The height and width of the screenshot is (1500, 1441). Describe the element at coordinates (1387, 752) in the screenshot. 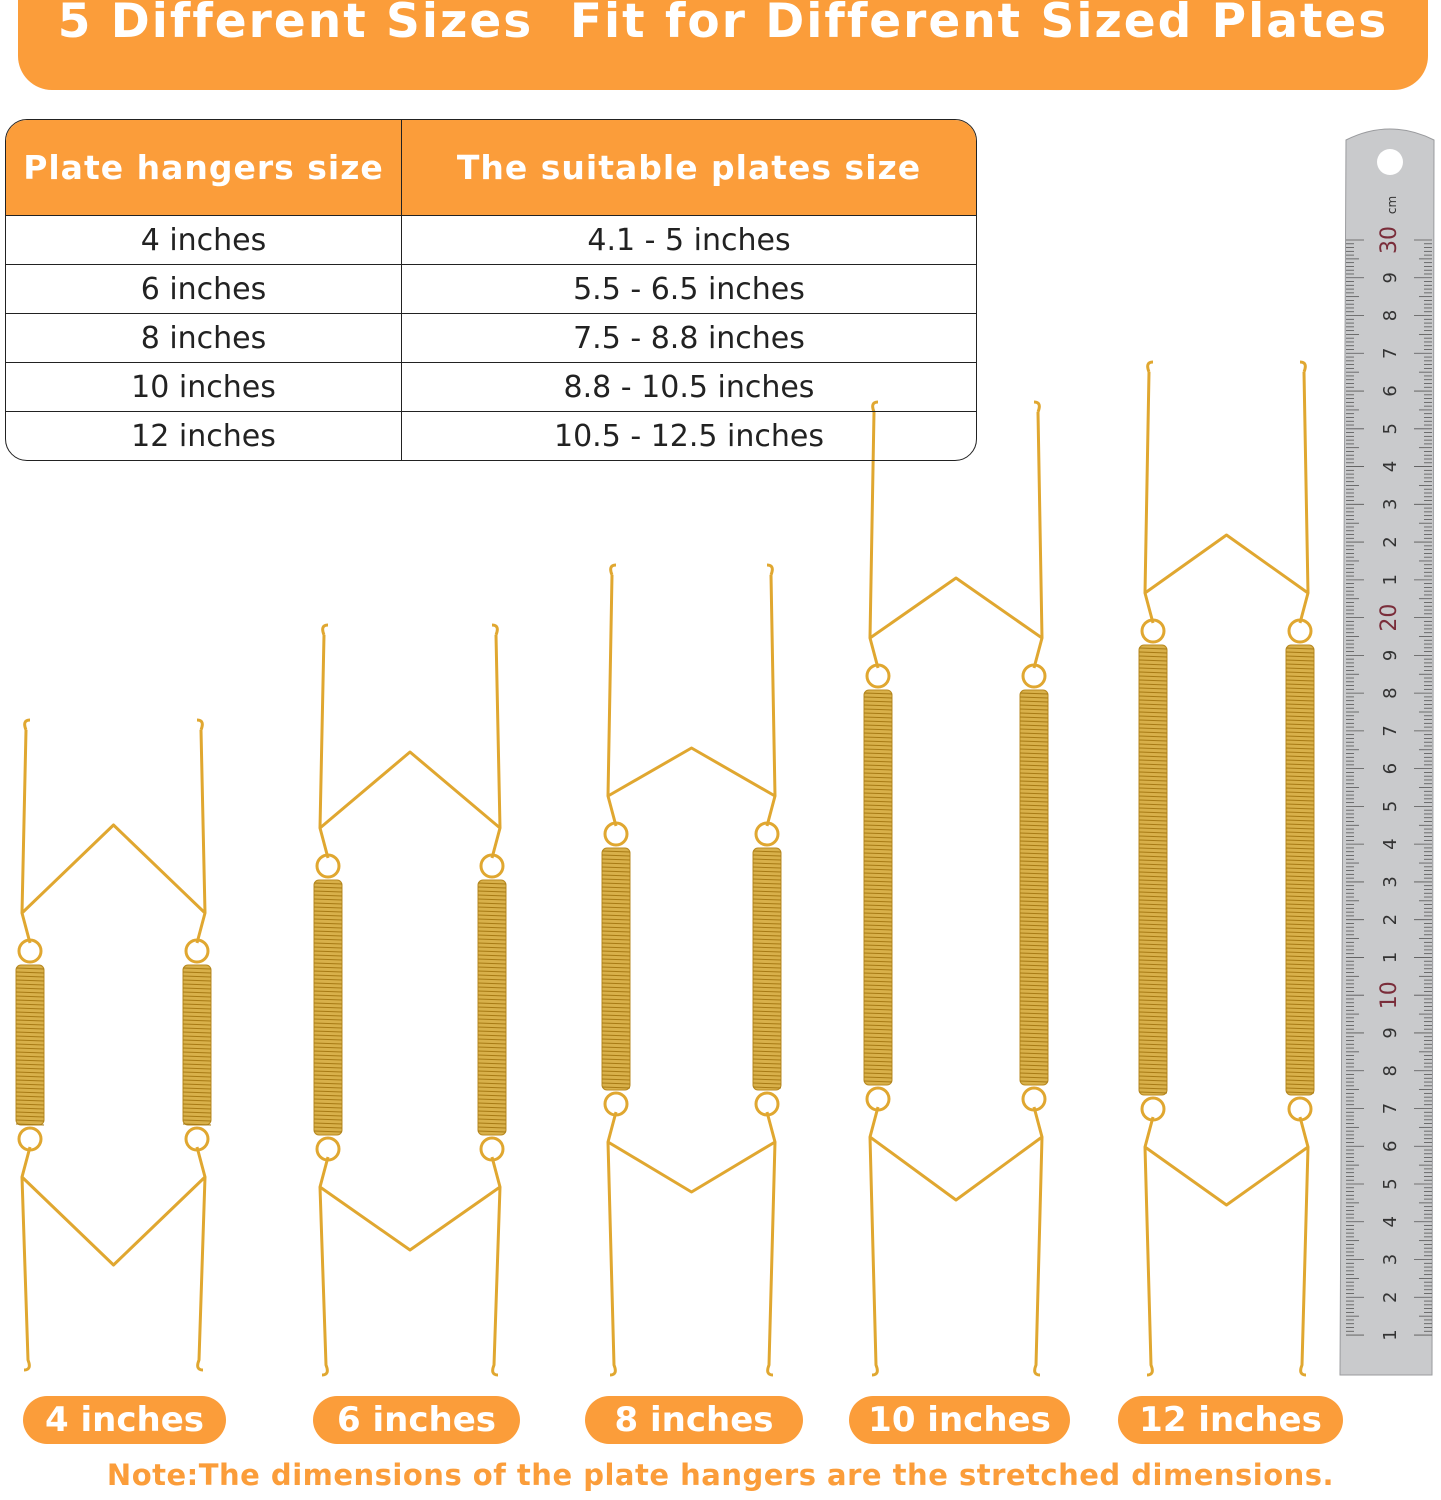

I see `steel-ruler: 30 9 8 7 6 5 4 3 2 1 20 9 8 7 6 5 4 3 2 1 10 9 8 7 6 5 4 3 2 1 cm` at that location.